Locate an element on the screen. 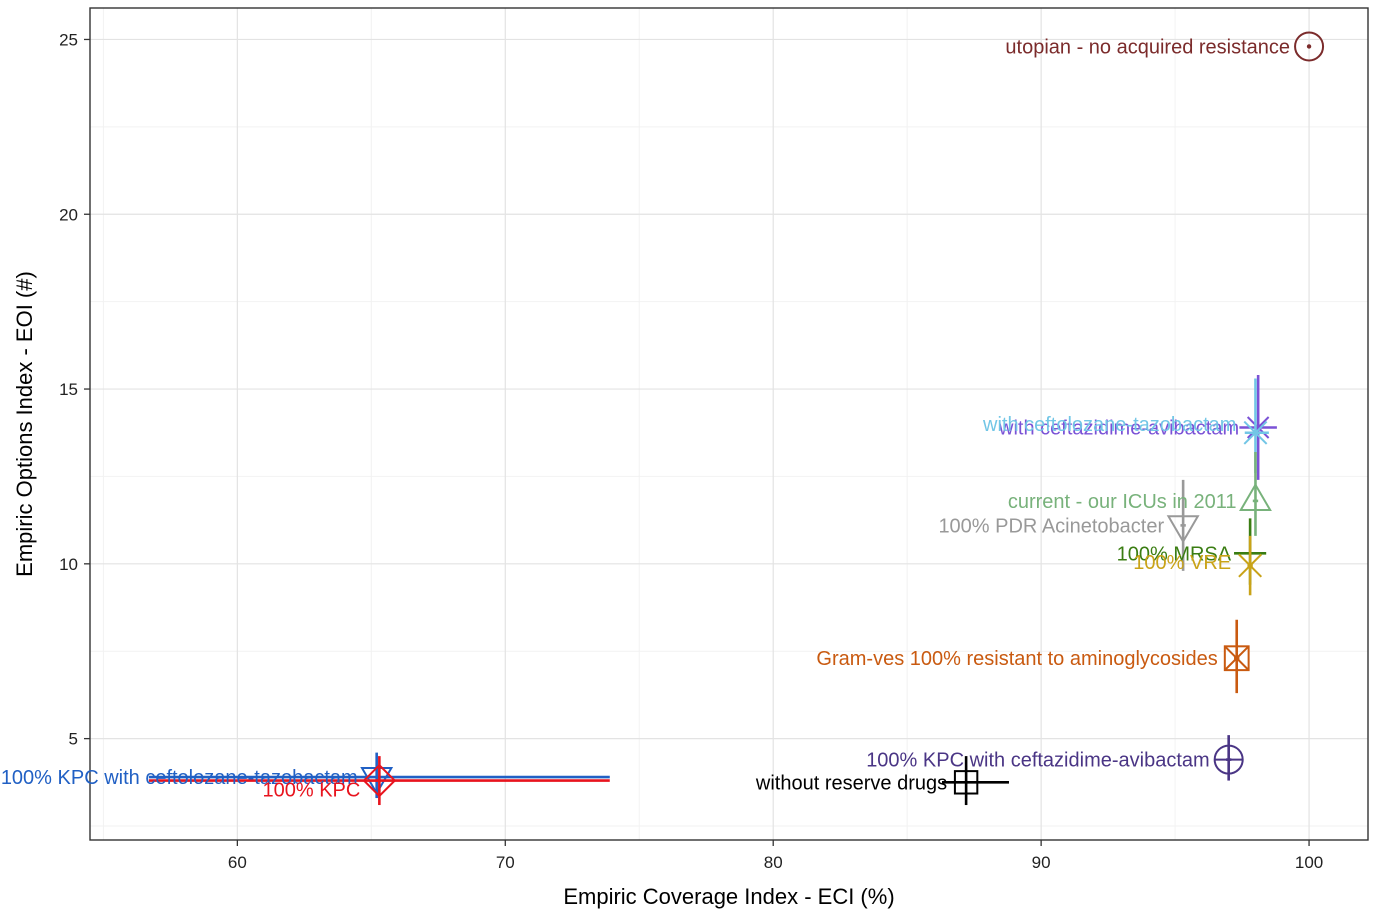 The image size is (1375, 911). point-label: without reserve drugs is located at coordinates (851, 783).